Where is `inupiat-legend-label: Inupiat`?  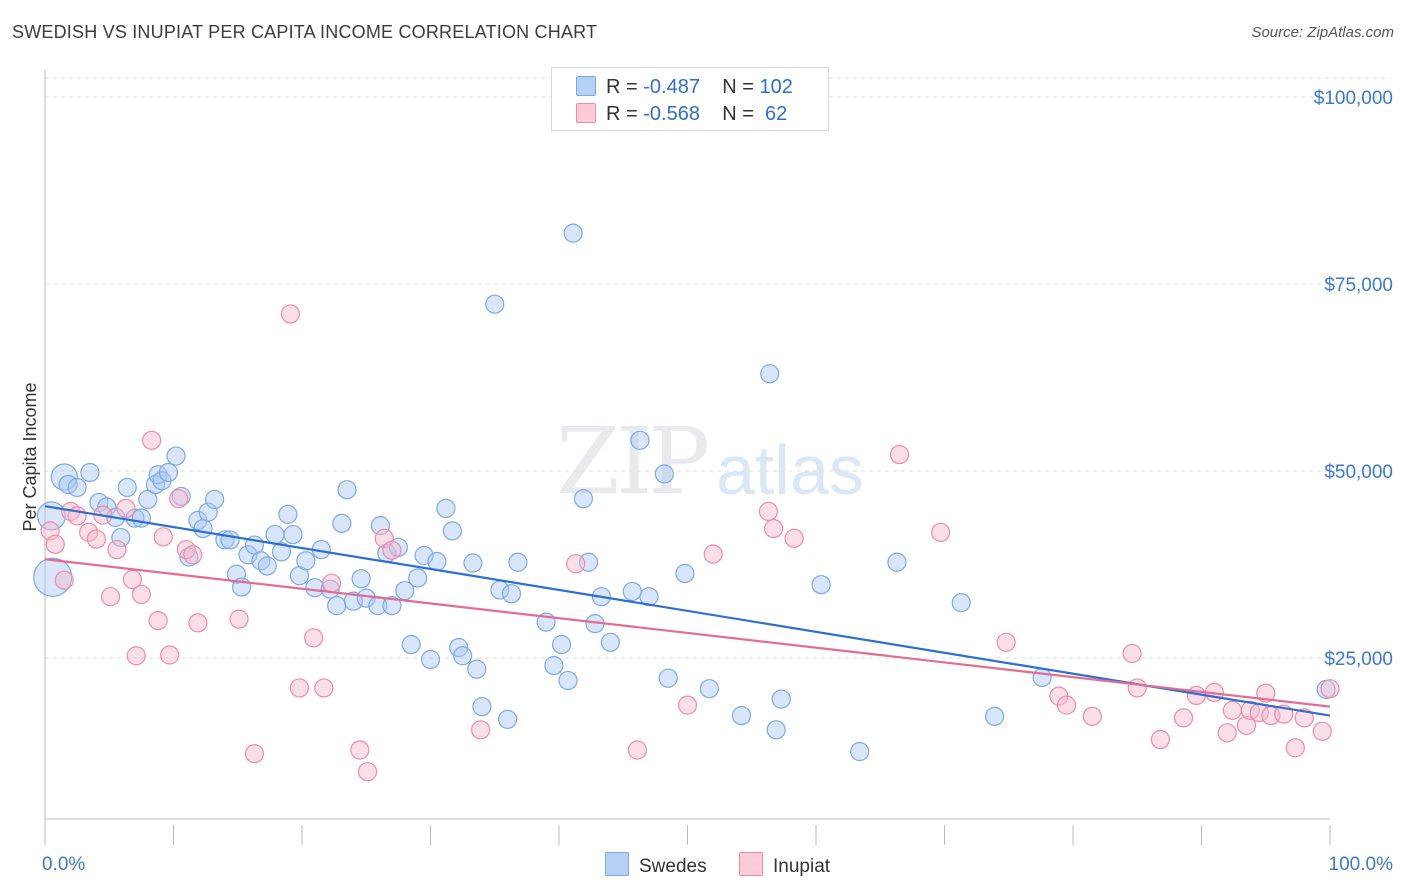
inupiat-legend-label: Inupiat is located at coordinates (802, 866).